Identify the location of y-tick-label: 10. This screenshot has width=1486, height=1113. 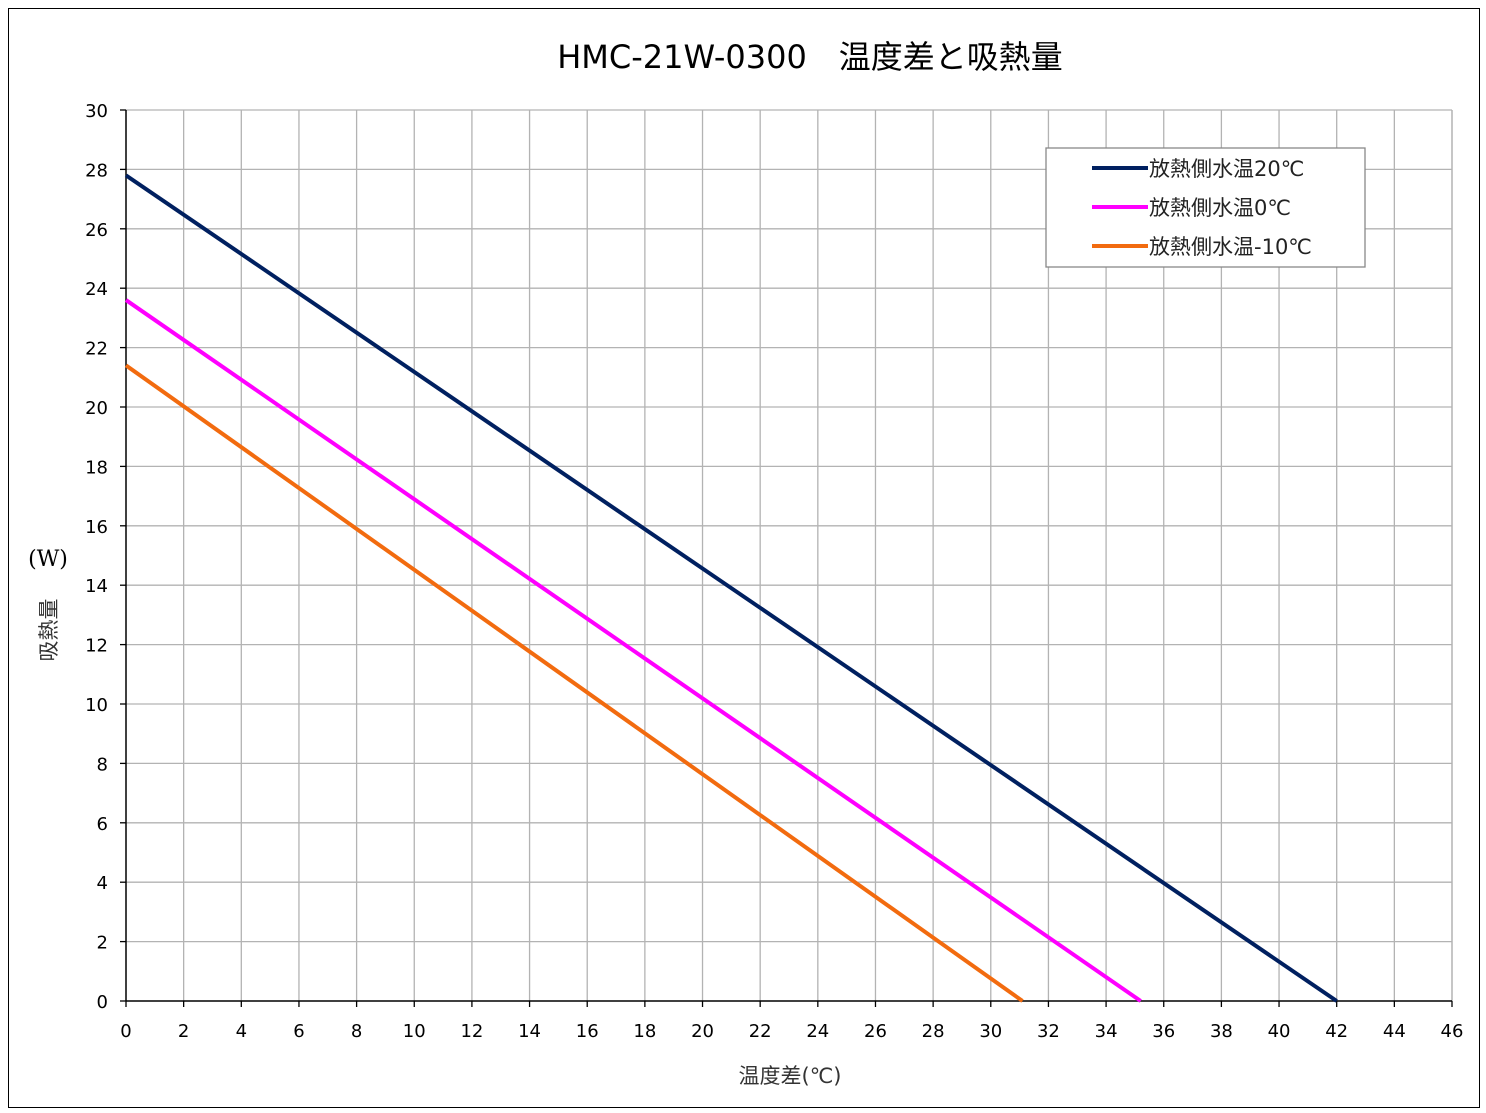
(96, 705).